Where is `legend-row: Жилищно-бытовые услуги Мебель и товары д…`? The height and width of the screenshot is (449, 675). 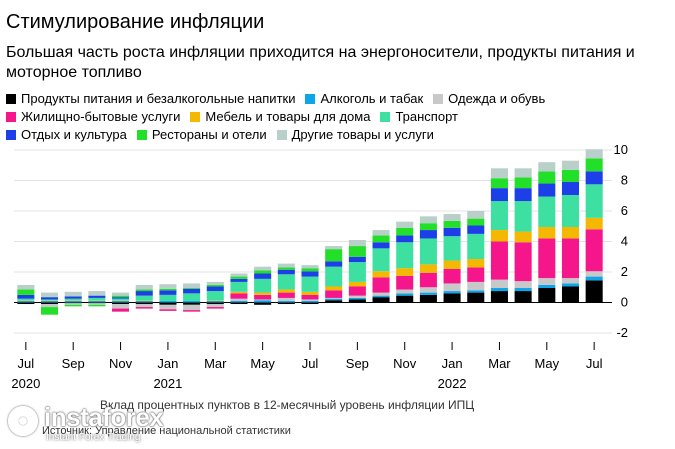 legend-row: Жилищно-бытовые услуги Мебель и товары д… is located at coordinates (336, 117).